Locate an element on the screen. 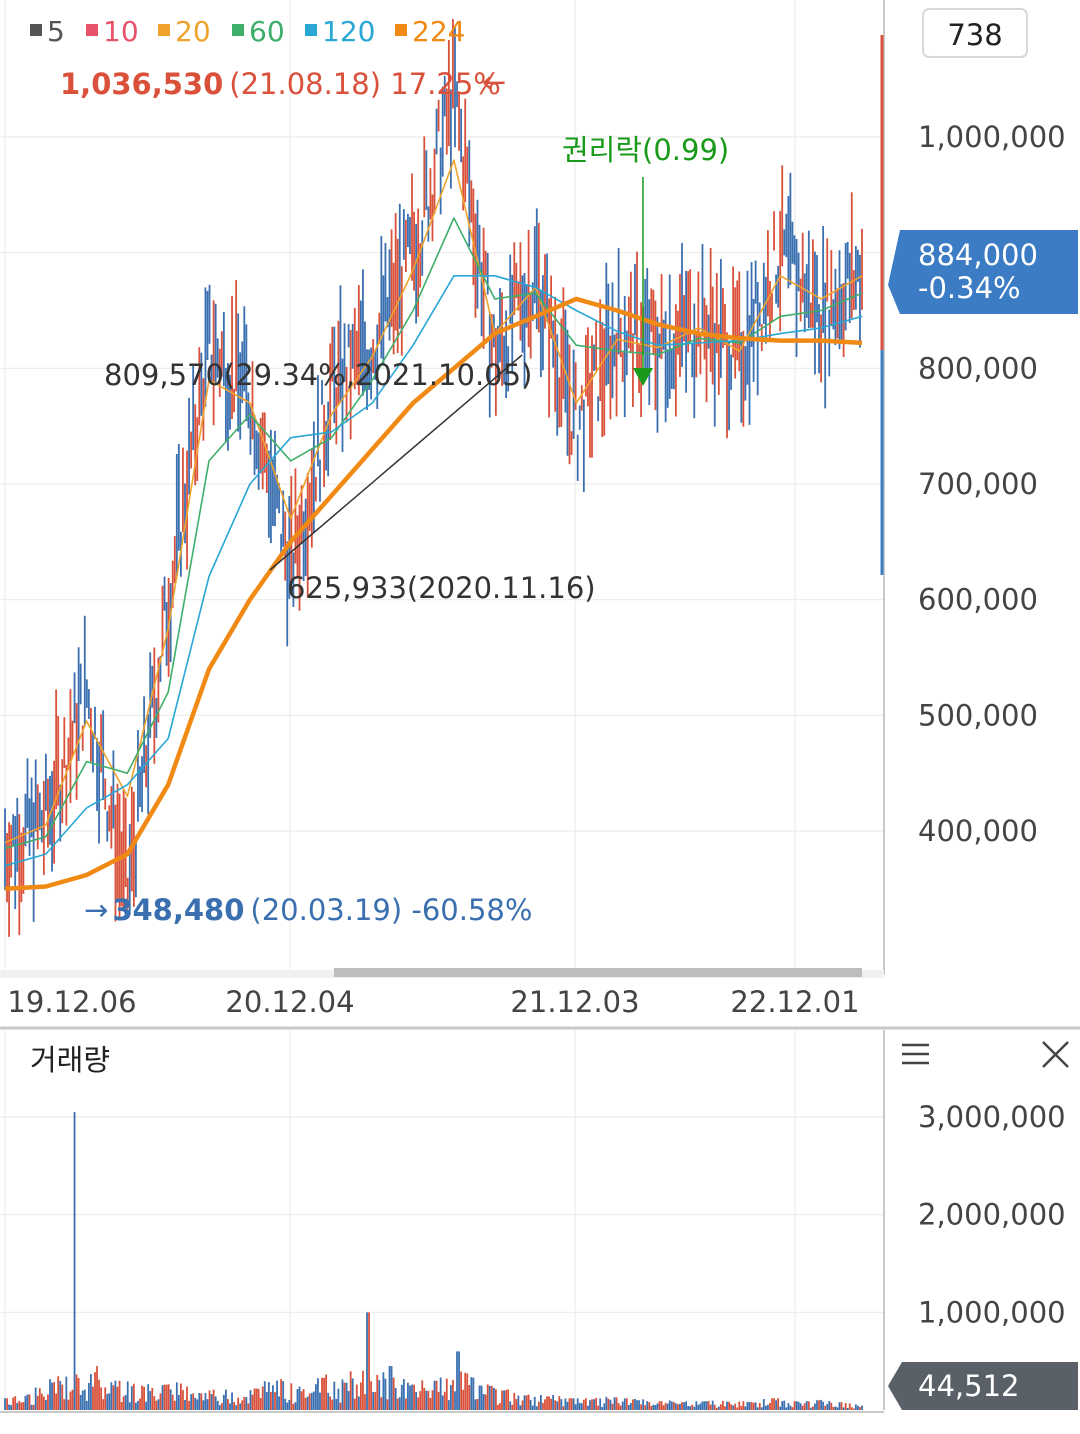 The width and height of the screenshot is (1080, 1434). price-y-tick-label: 1,000,000 is located at coordinates (992, 137).